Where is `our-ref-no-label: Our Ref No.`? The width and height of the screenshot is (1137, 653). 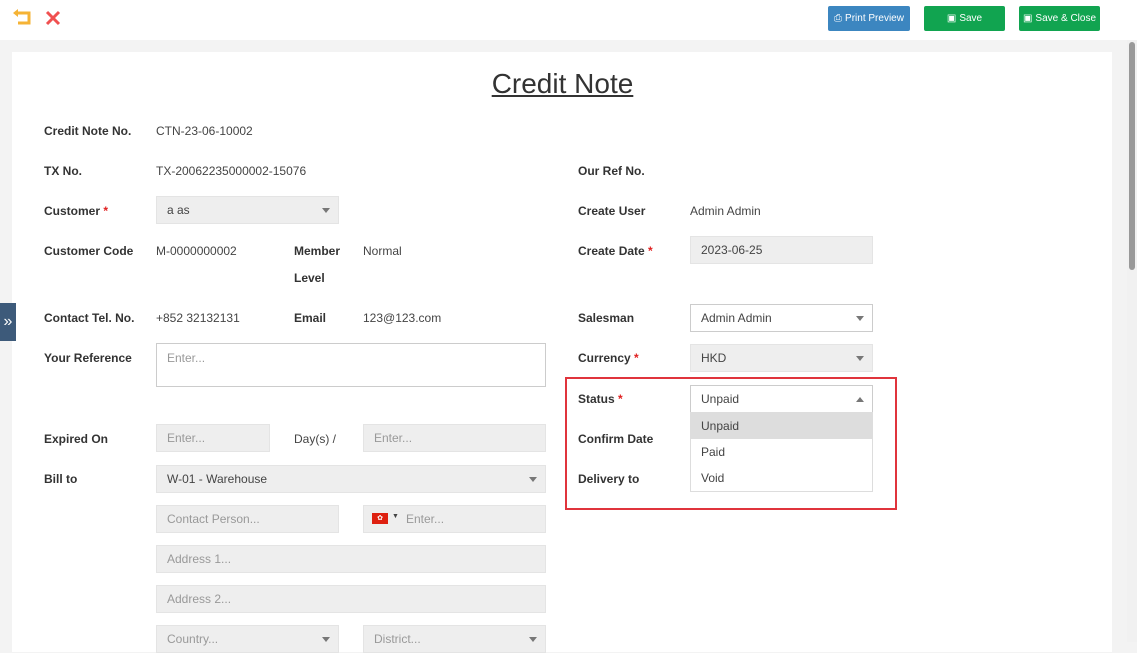 our-ref-no-label: Our Ref No. is located at coordinates (611, 171).